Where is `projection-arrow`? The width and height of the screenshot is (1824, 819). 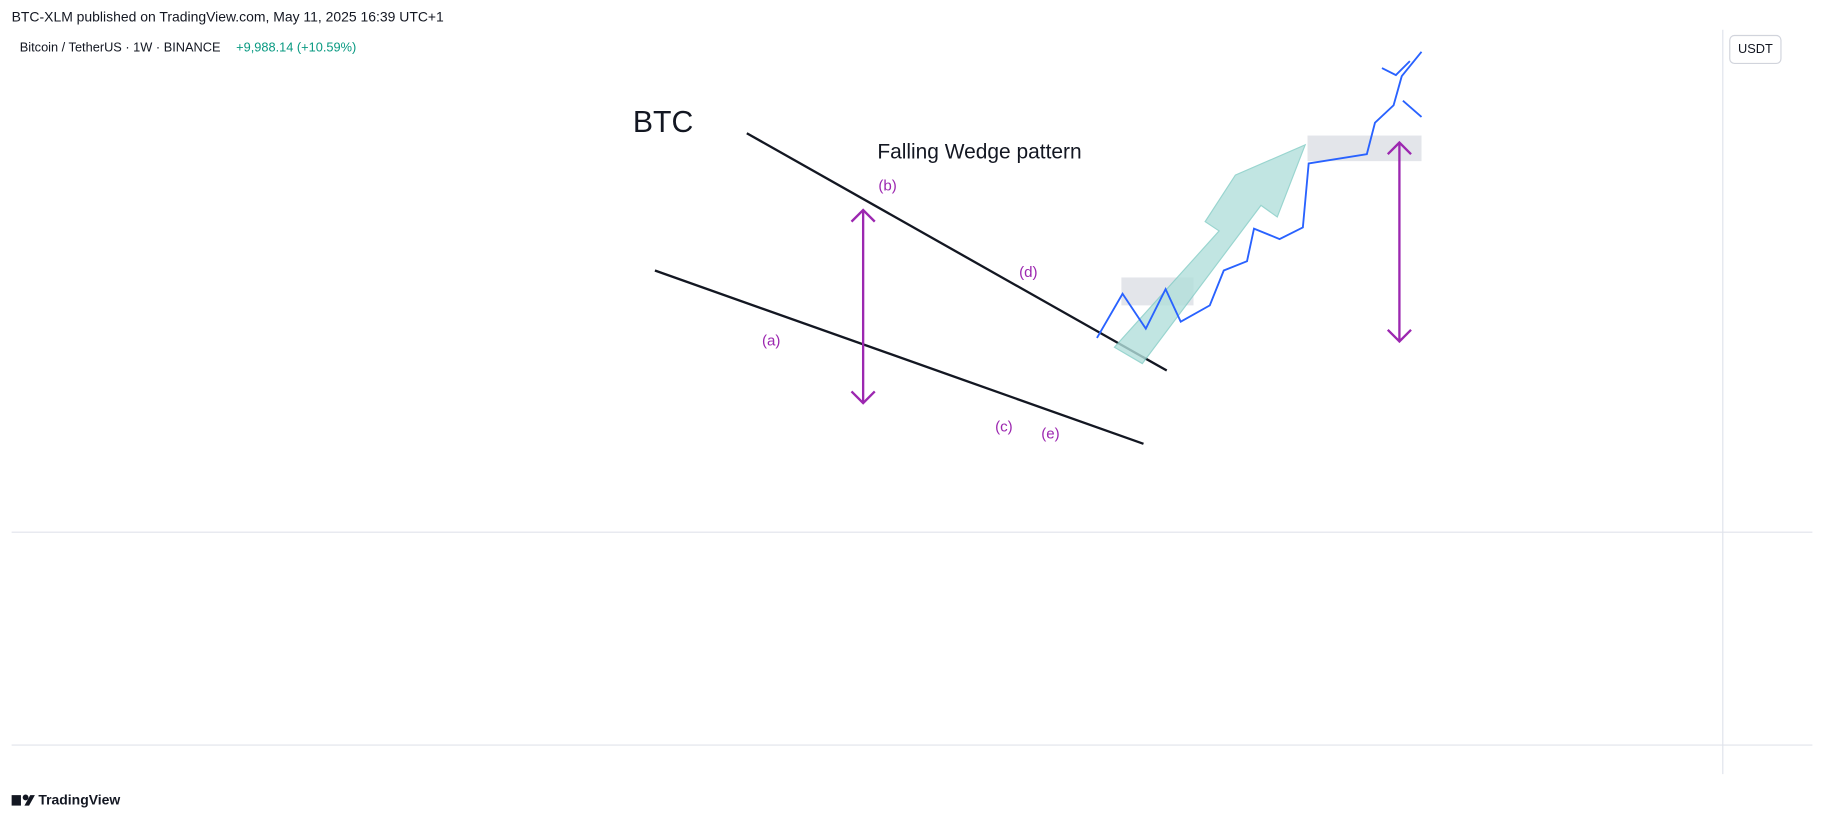
projection-arrow is located at coordinates (1210, 254).